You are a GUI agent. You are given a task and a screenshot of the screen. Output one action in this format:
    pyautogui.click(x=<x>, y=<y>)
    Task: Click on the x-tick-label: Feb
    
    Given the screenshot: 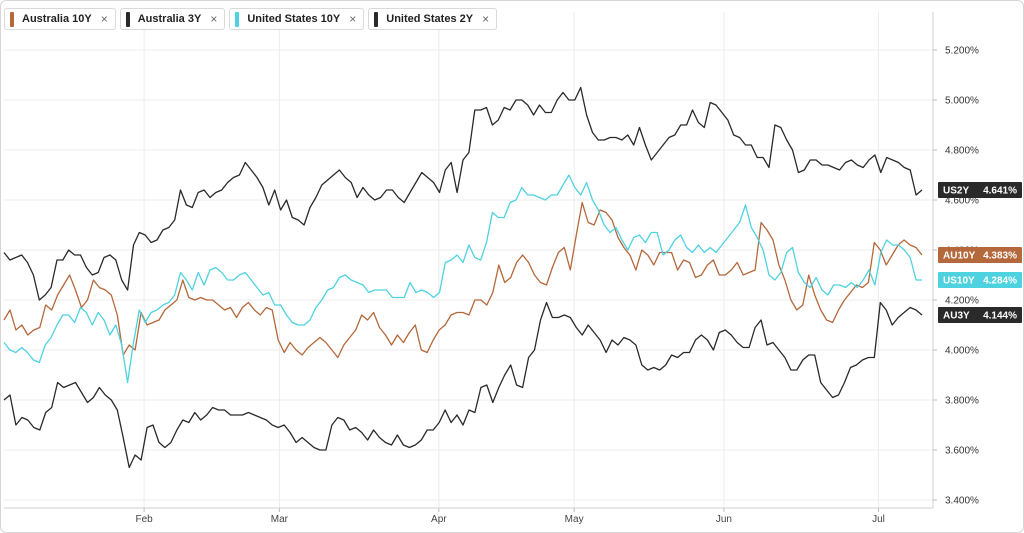 What is the action you would take?
    pyautogui.click(x=144, y=519)
    